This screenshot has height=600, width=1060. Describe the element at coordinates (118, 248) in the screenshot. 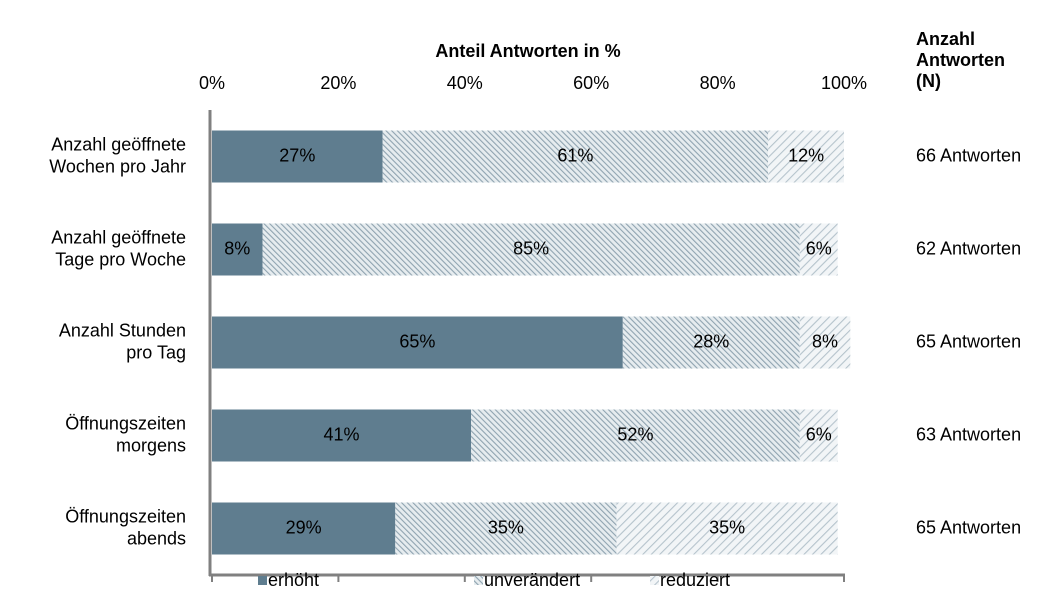

I see `category-label: Anzahl geöffnete Tage pro Woche` at that location.